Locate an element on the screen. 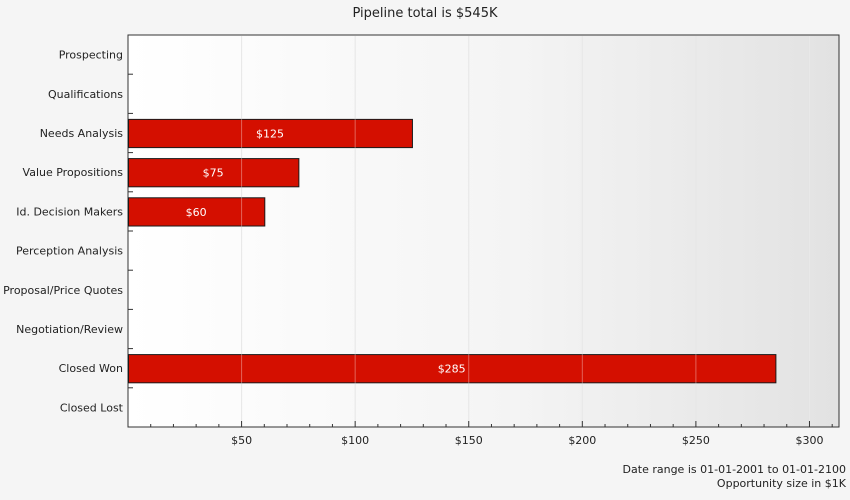 The width and height of the screenshot is (850, 500). bar-value-label: $75 is located at coordinates (213, 173).